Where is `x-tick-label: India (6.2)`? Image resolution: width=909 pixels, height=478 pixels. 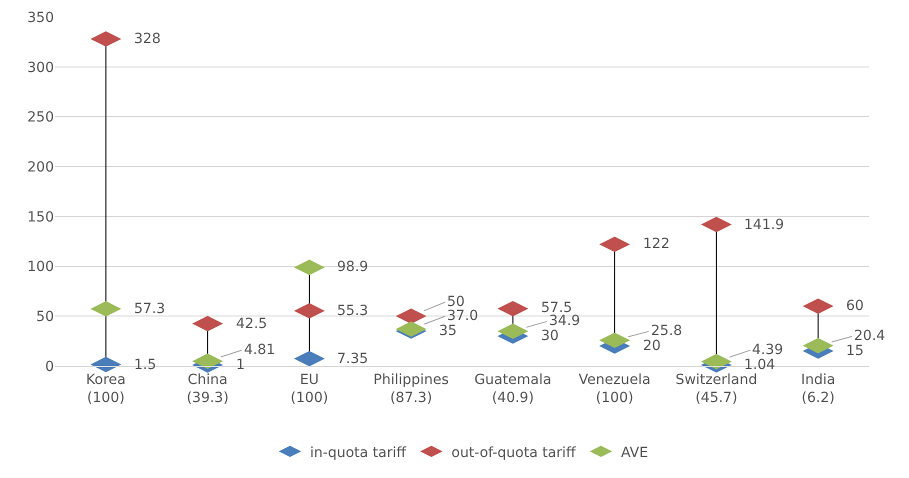 x-tick-label: India (6.2) is located at coordinates (818, 389).